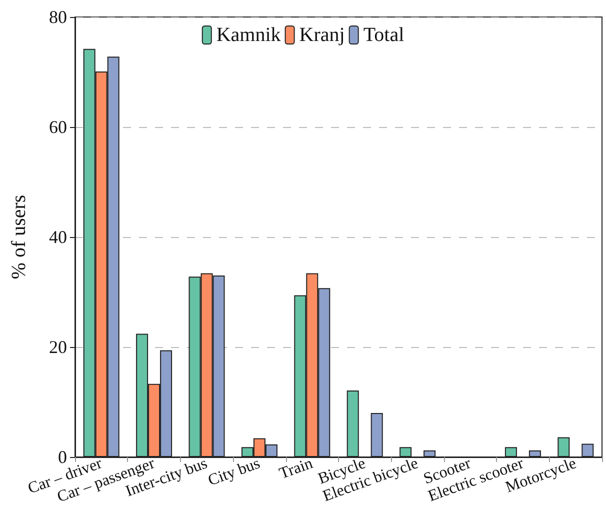 This screenshot has width=606, height=519. What do you see at coordinates (296, 469) in the screenshot?
I see `x-tick-label: Train` at bounding box center [296, 469].